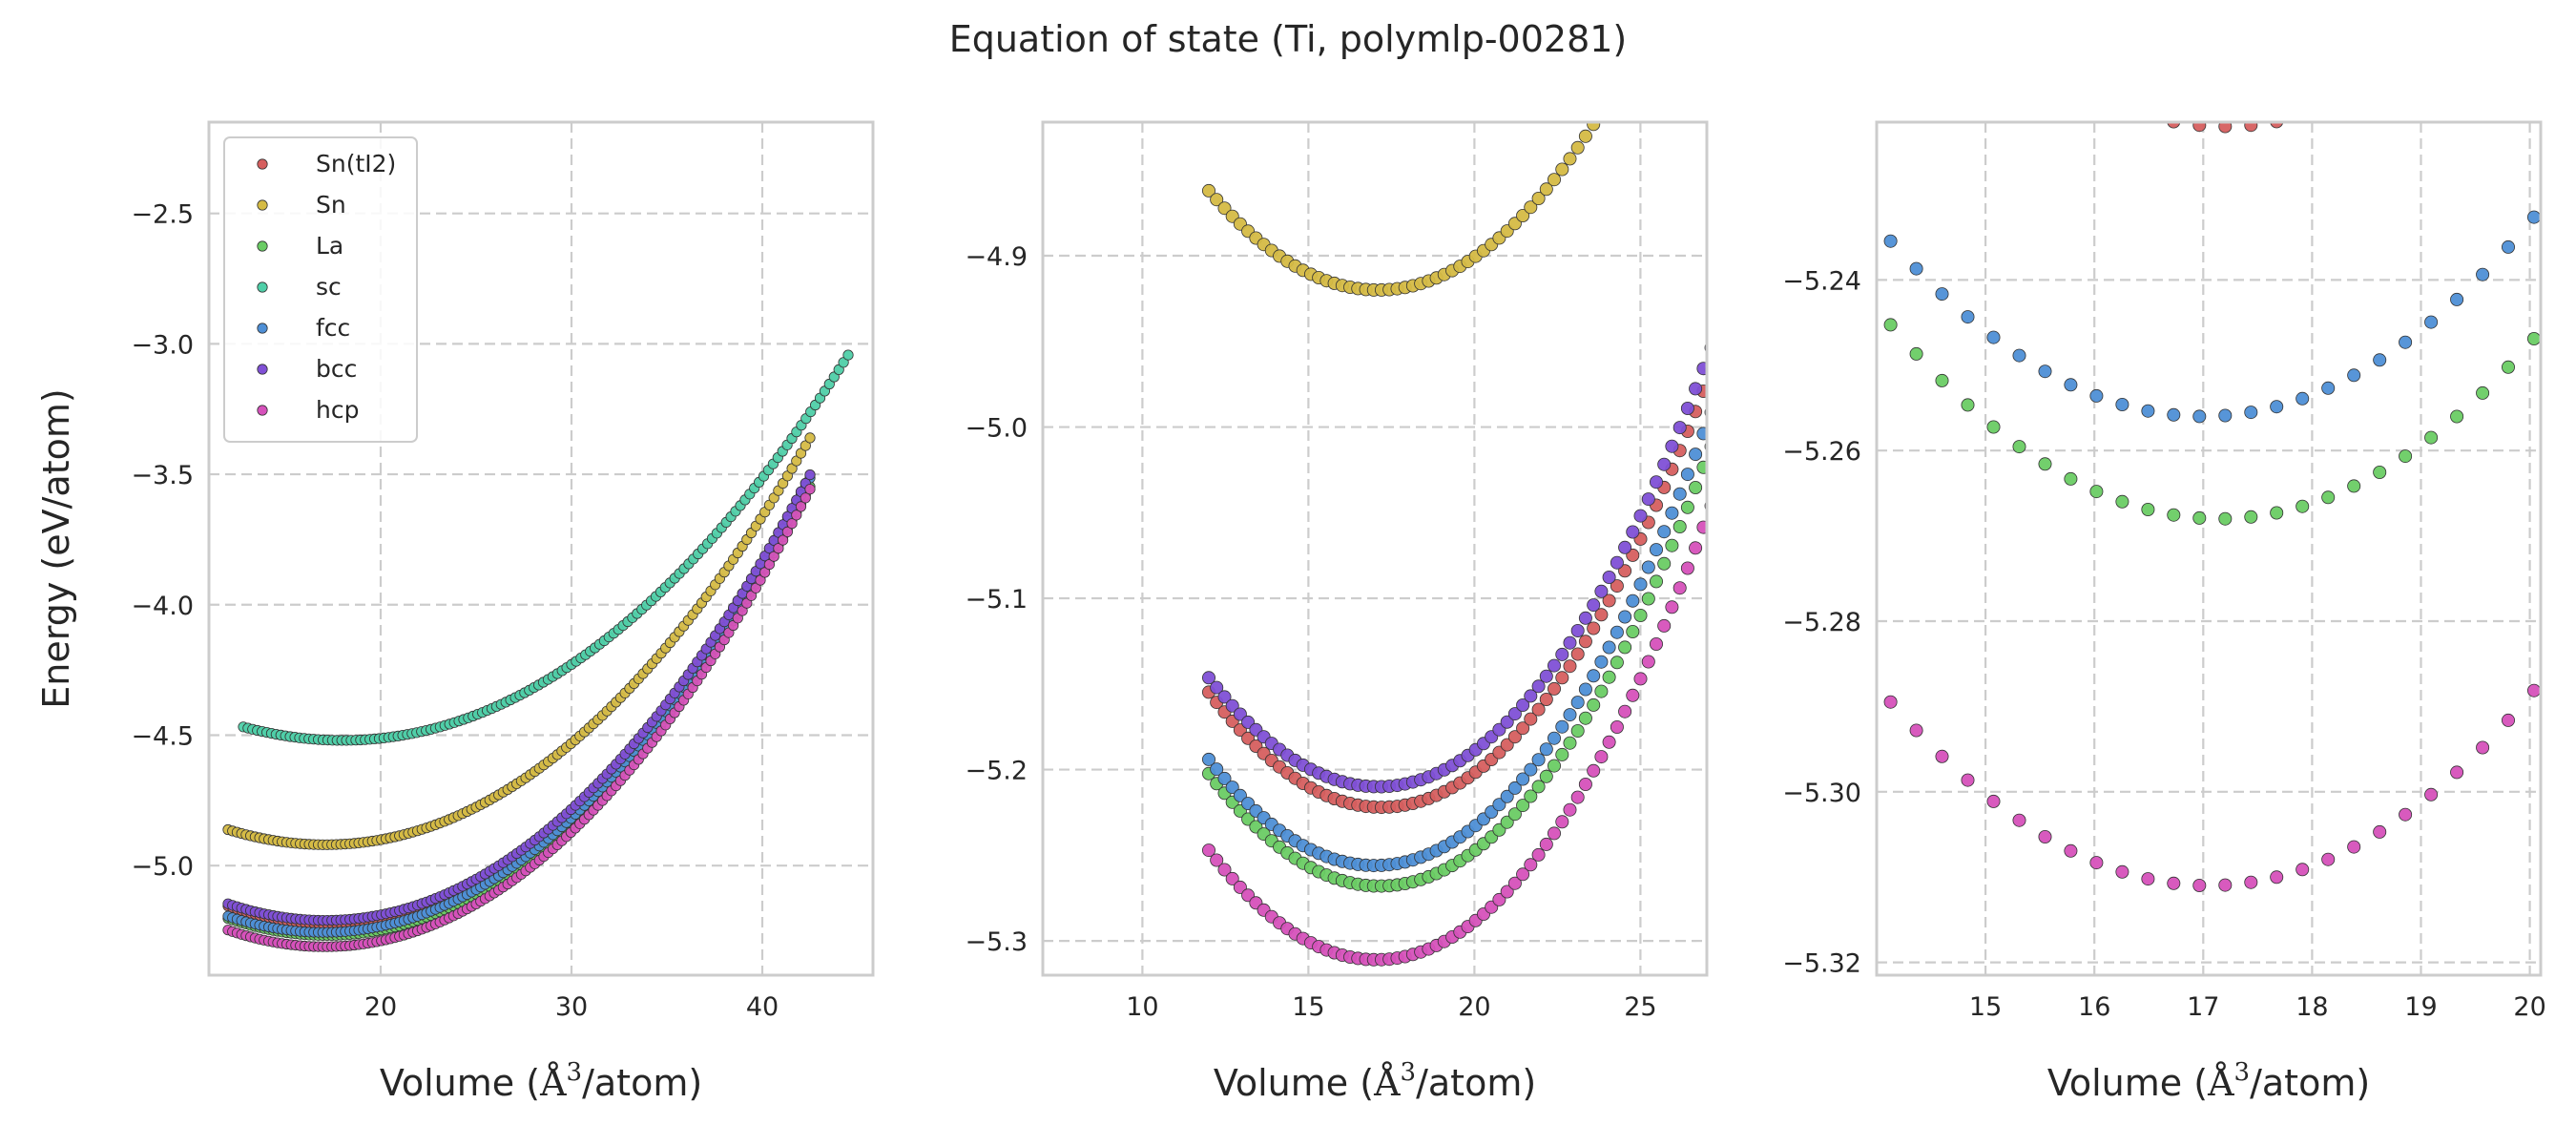 This screenshot has height=1145, width=2576. What do you see at coordinates (329, 287) in the screenshot?
I see `legend-entry: sc` at bounding box center [329, 287].